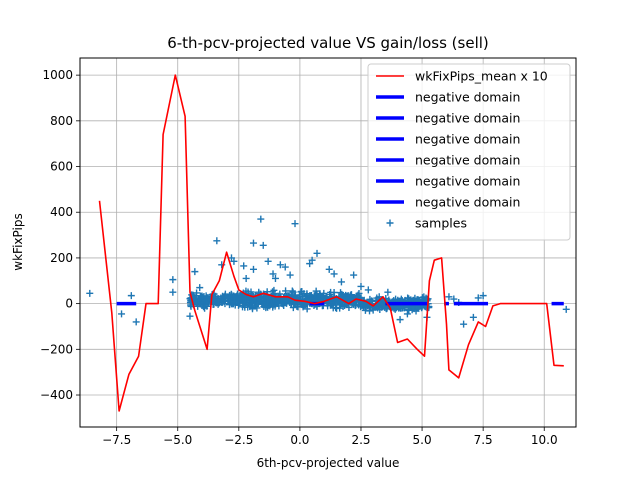 The height and width of the screenshot is (484, 640). What do you see at coordinates (299, 440) in the screenshot?
I see `x-tick-label: 0.0` at bounding box center [299, 440].